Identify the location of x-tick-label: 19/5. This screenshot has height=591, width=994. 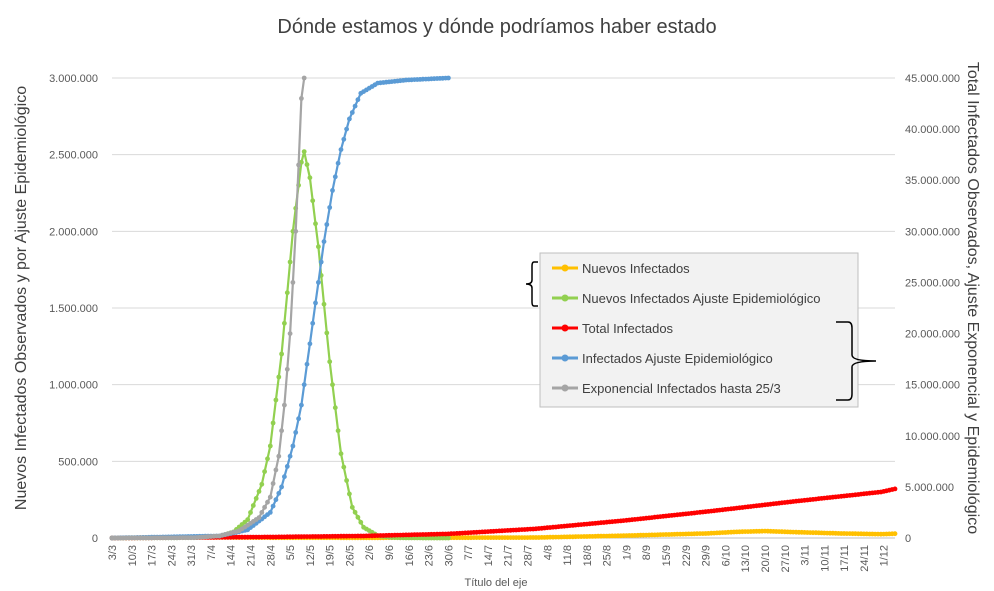
(331, 555).